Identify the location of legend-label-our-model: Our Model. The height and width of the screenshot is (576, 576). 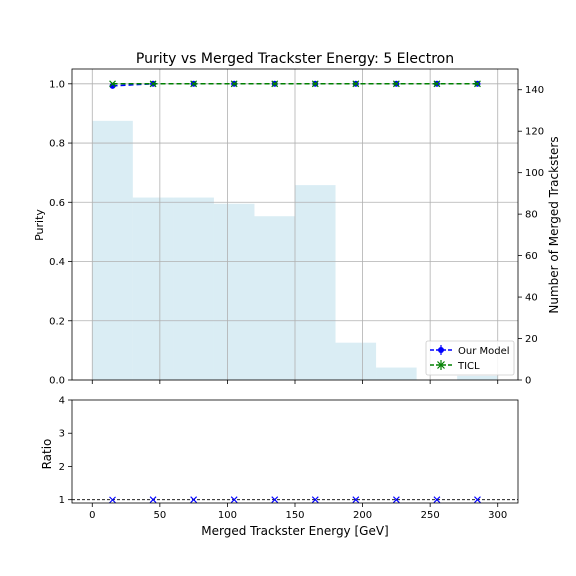
(484, 351).